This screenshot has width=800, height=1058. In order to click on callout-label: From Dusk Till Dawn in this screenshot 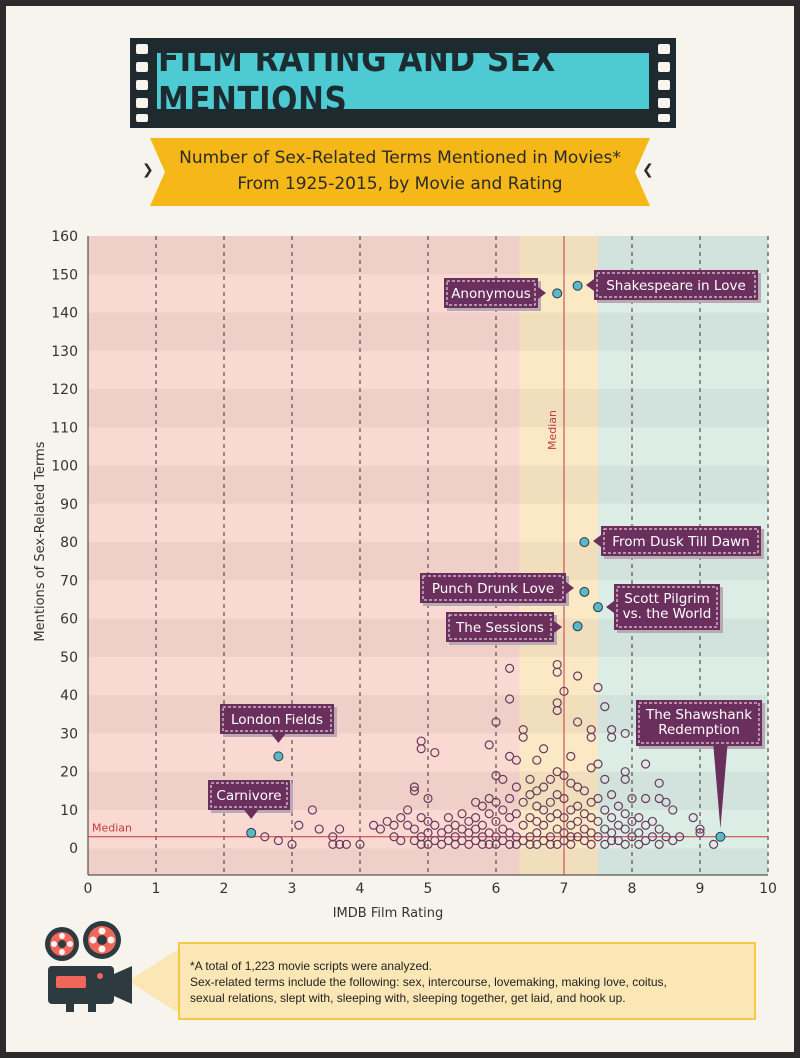, I will do `click(680, 542)`.